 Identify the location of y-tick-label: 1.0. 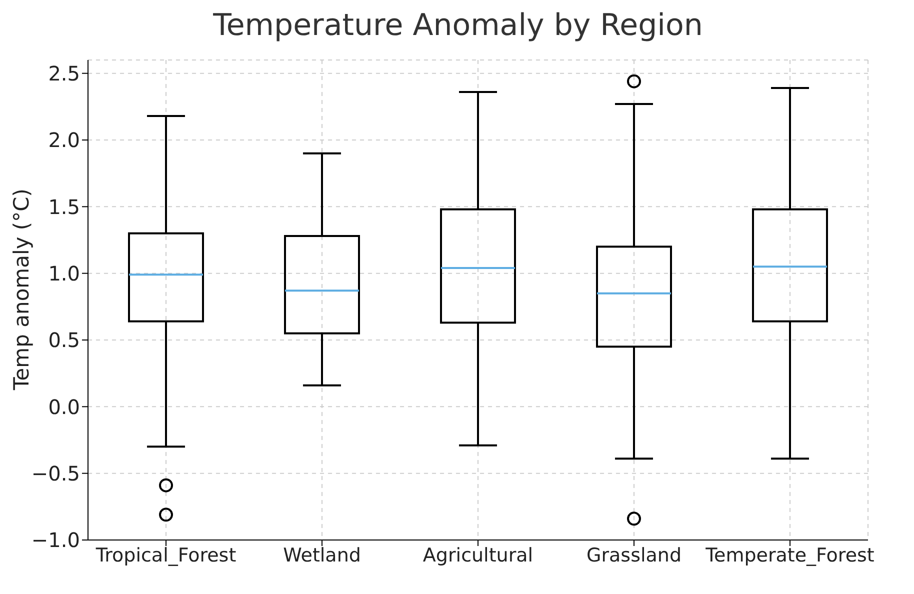
(64, 273).